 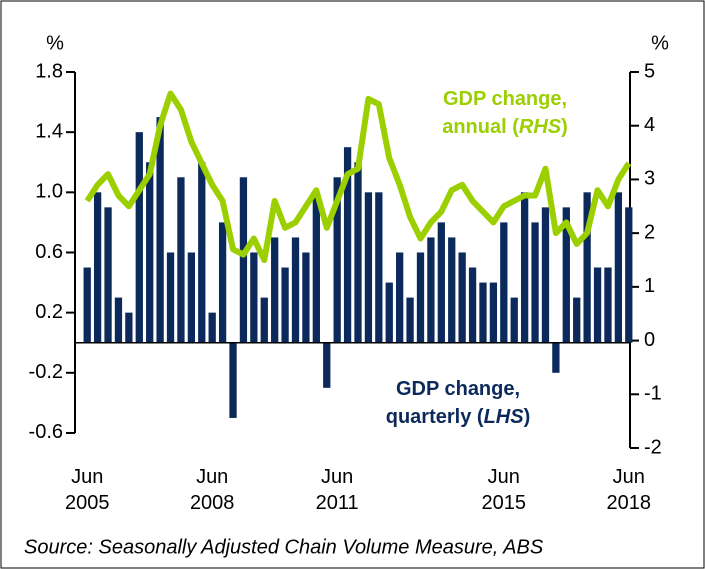 What do you see at coordinates (649, 286) in the screenshot?
I see `y2-tick-label: 1` at bounding box center [649, 286].